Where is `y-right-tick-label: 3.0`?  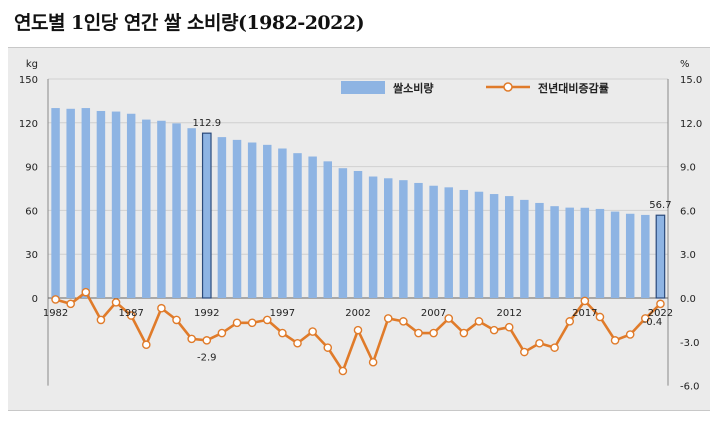
y-right-tick-label: 3.0 is located at coordinates (688, 255).